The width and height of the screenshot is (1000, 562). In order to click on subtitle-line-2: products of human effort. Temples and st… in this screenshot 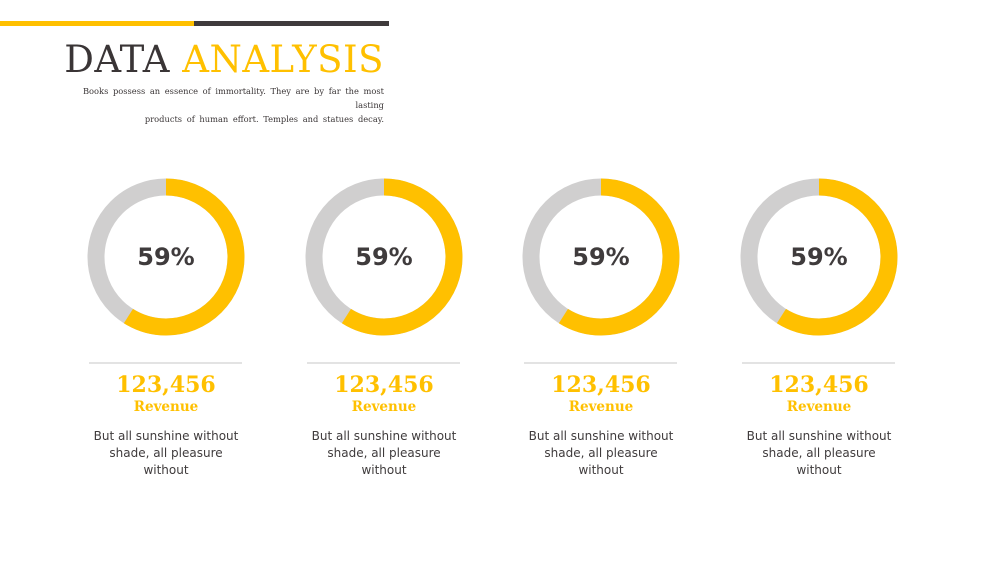, I will do `click(264, 119)`.